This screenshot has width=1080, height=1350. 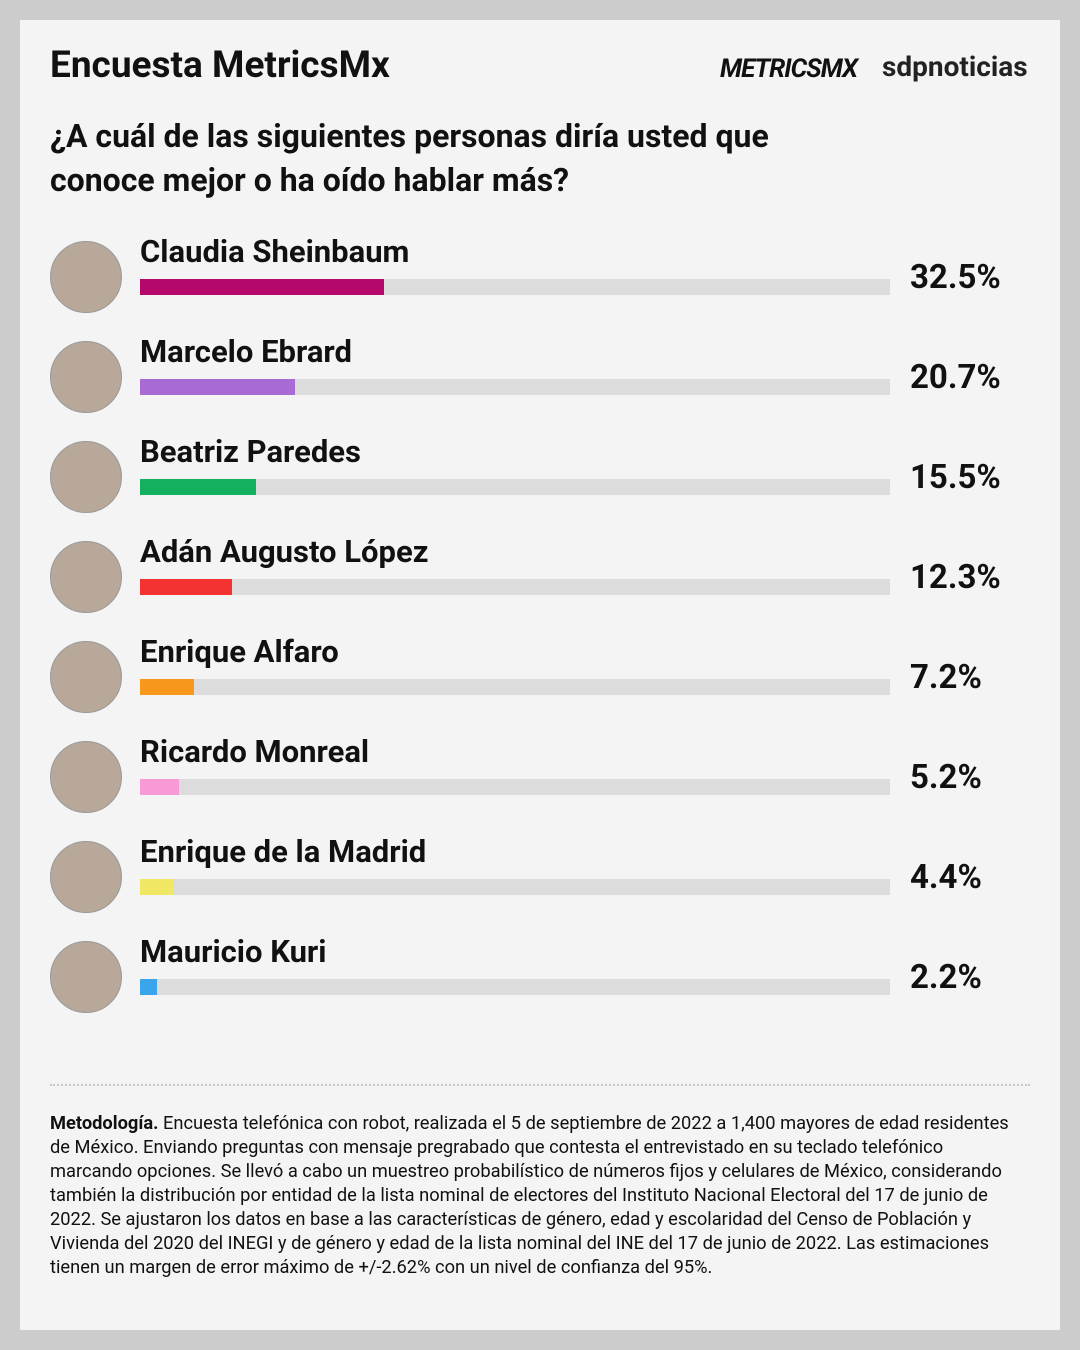 I want to click on separator, so click(x=540, y=1085).